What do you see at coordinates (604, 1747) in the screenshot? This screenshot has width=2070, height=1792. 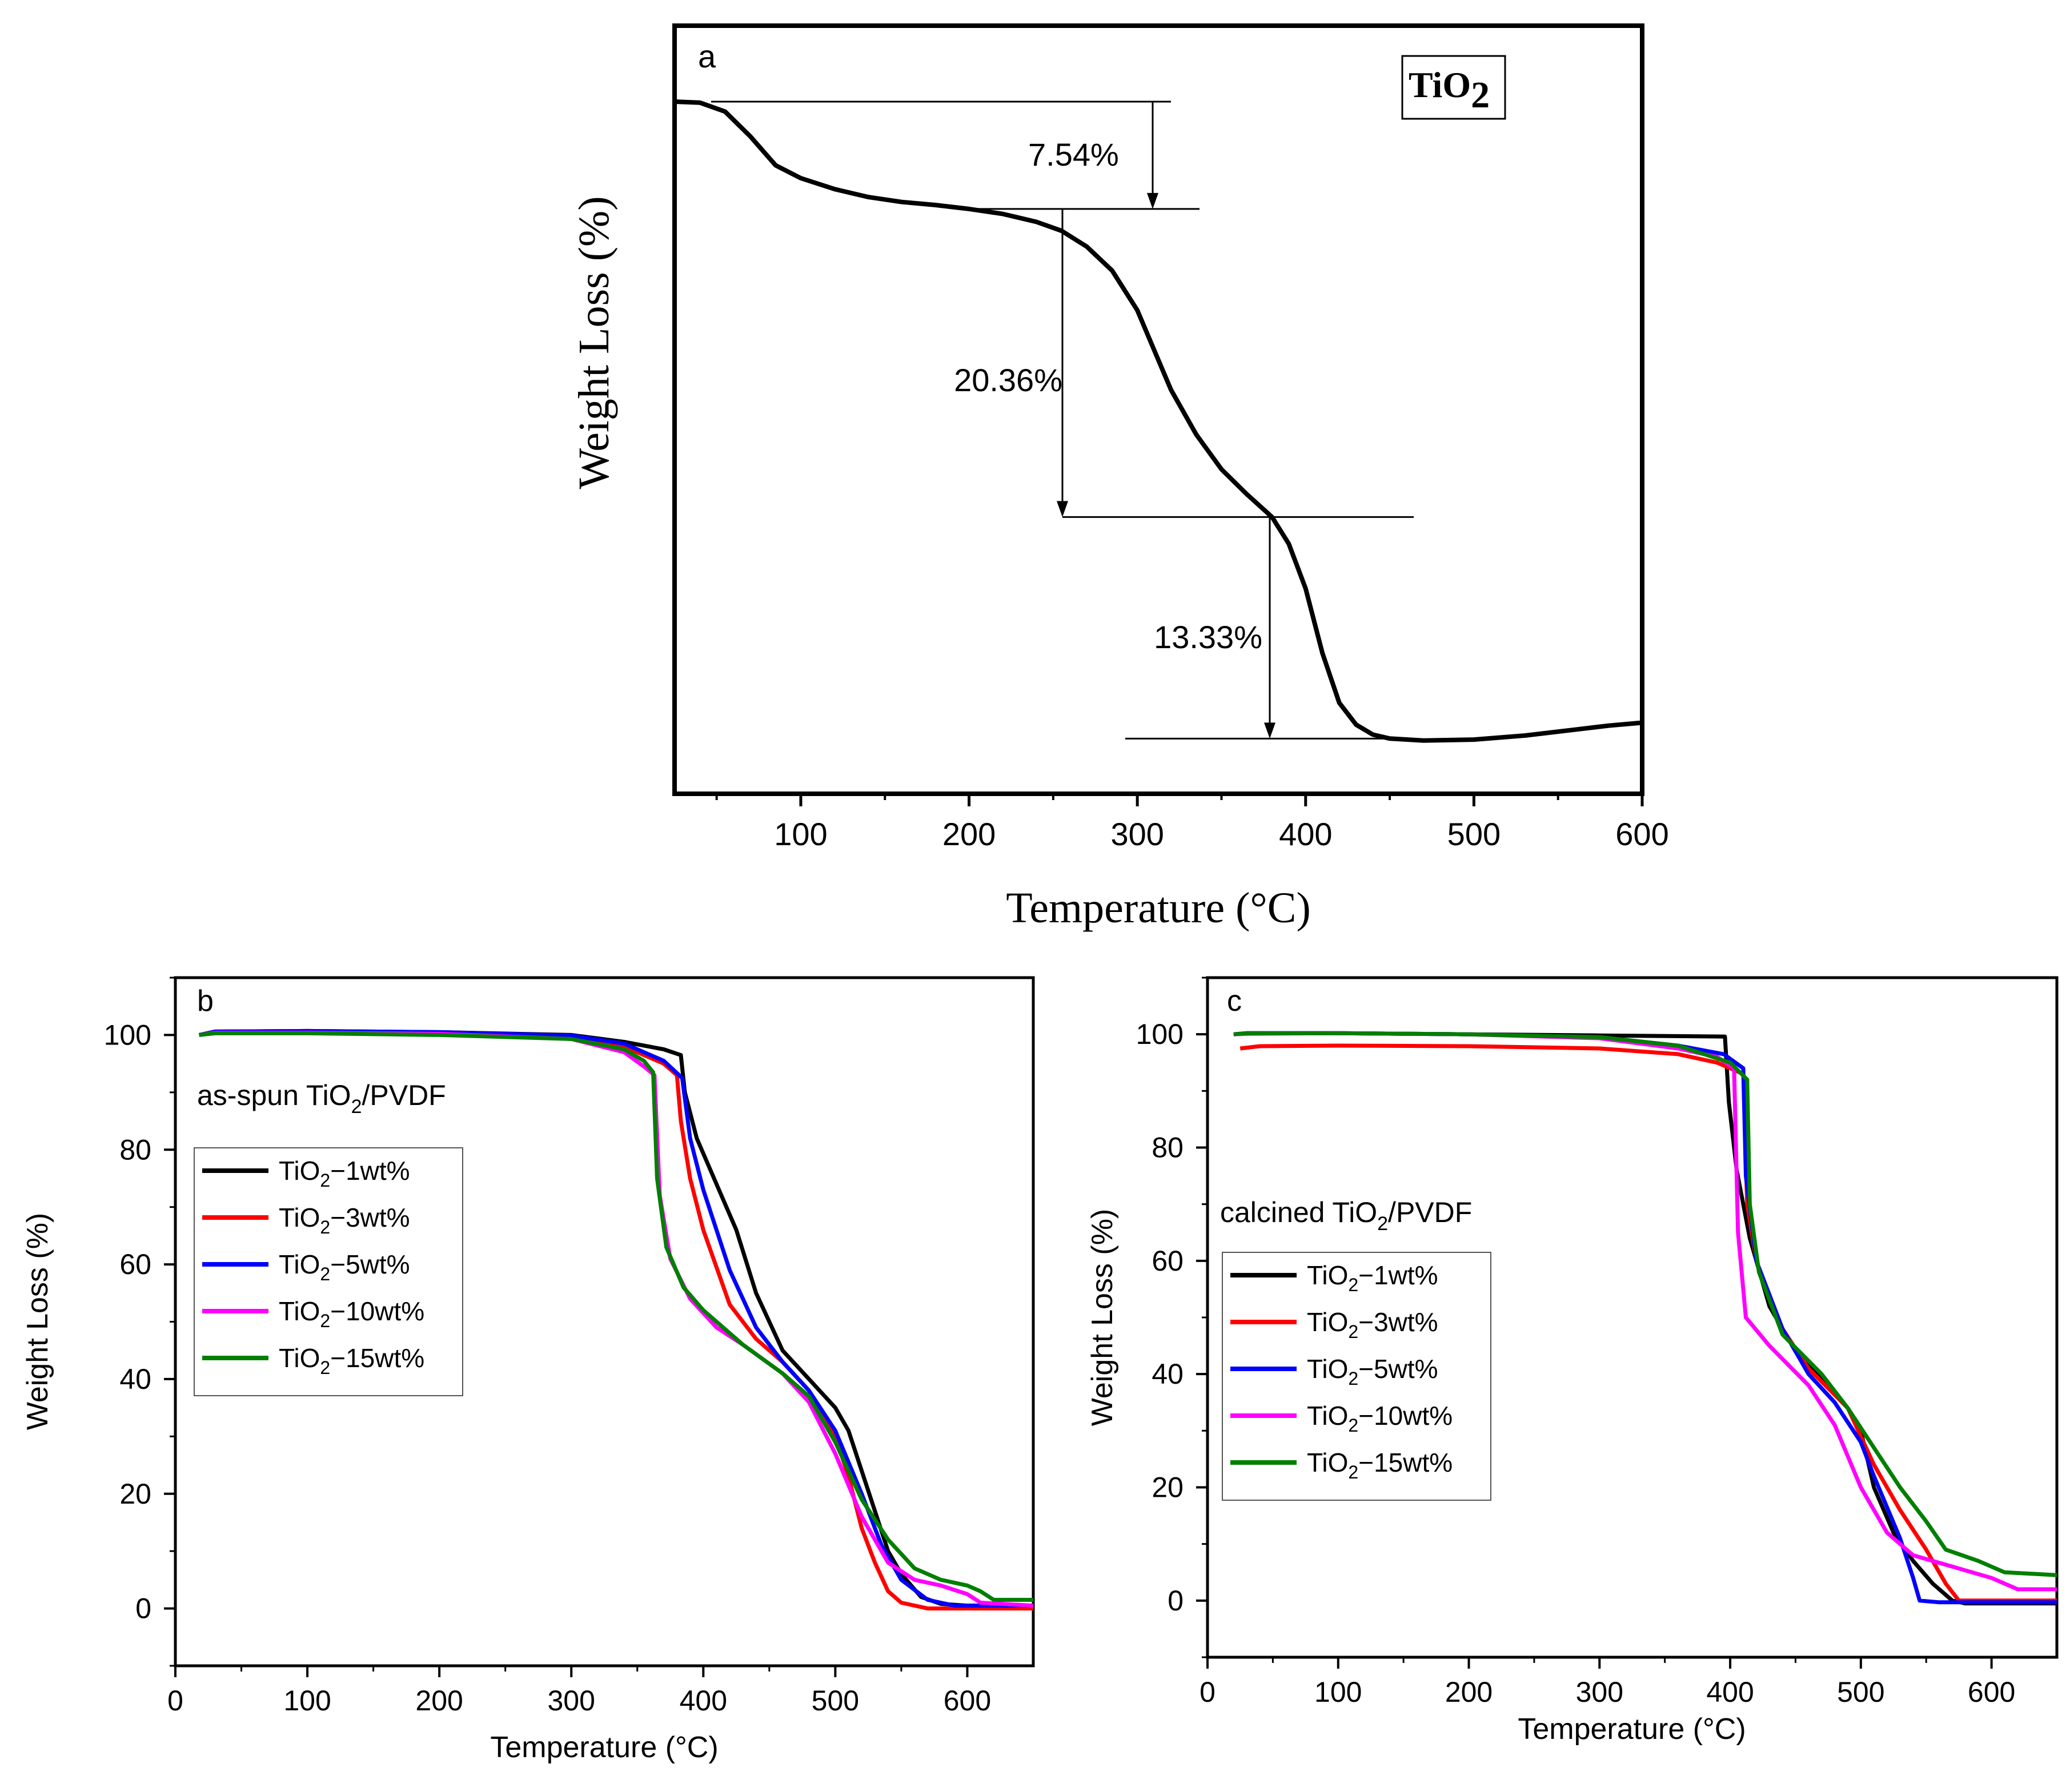 I see `panel-b-x-axis-label: Temperature (°C)` at bounding box center [604, 1747].